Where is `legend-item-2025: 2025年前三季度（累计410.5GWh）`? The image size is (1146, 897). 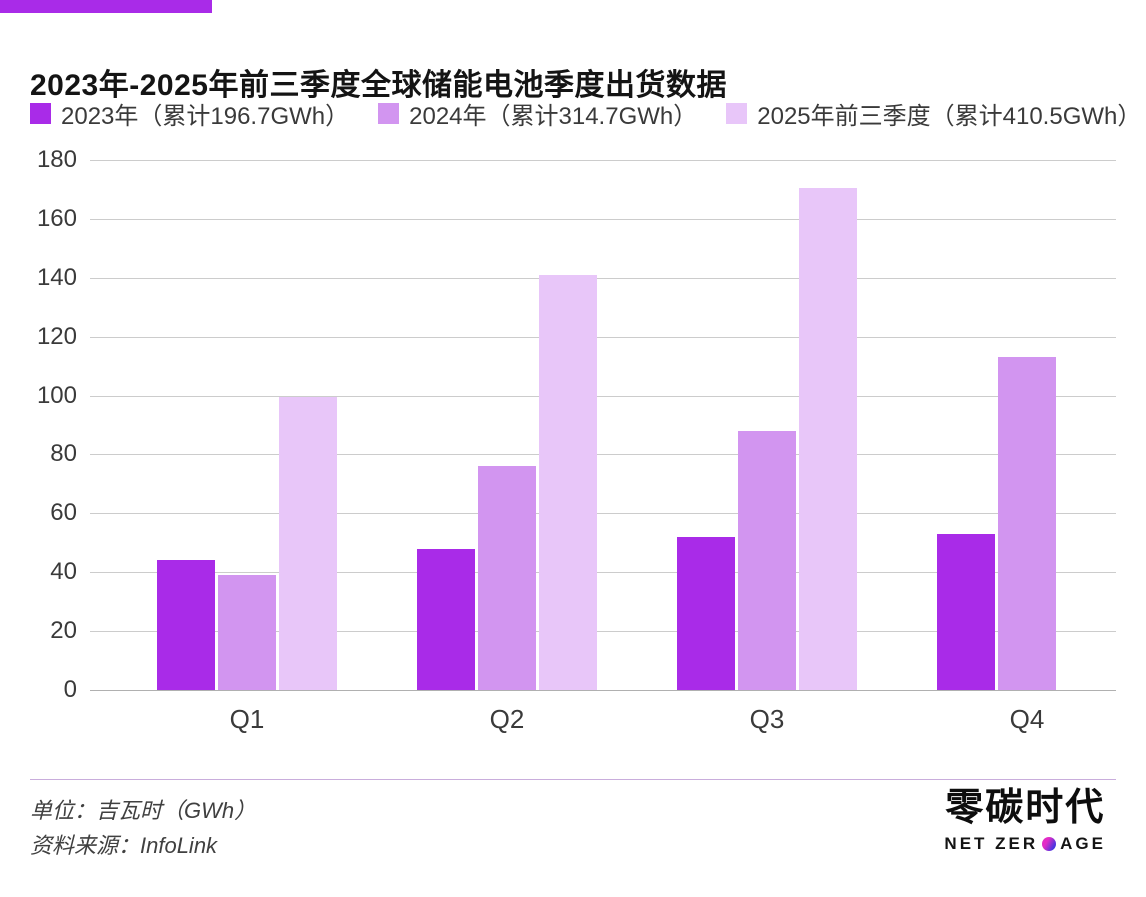
legend-item-2025: 2025年前三季度（累计410.5GWh） is located at coordinates (933, 113).